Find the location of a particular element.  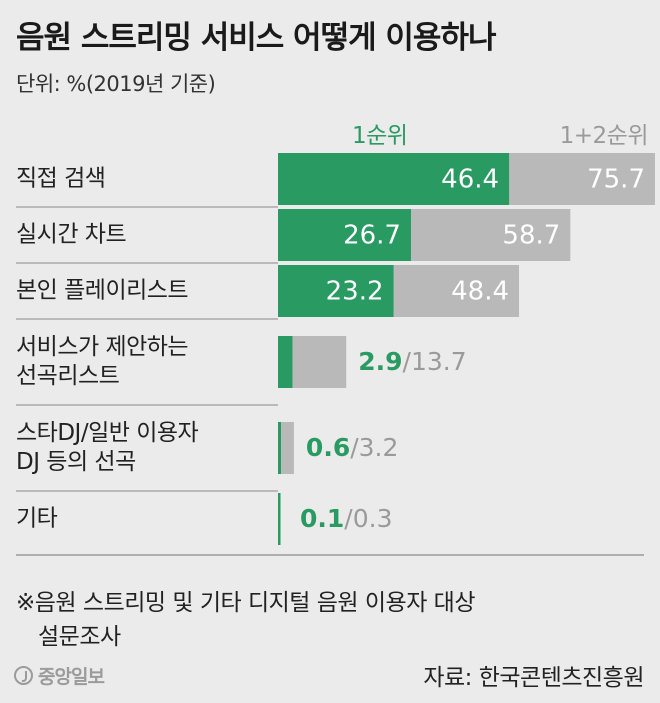

value-label-primary-2: 23.2 is located at coordinates (355, 292).